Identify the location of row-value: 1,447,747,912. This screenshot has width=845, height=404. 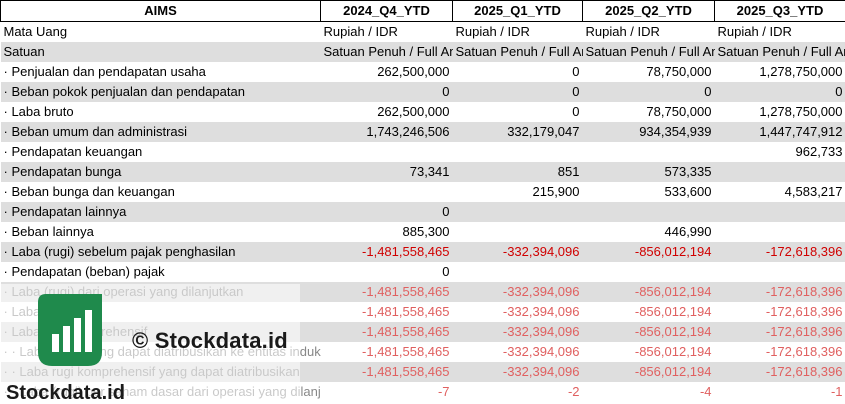
(780, 132).